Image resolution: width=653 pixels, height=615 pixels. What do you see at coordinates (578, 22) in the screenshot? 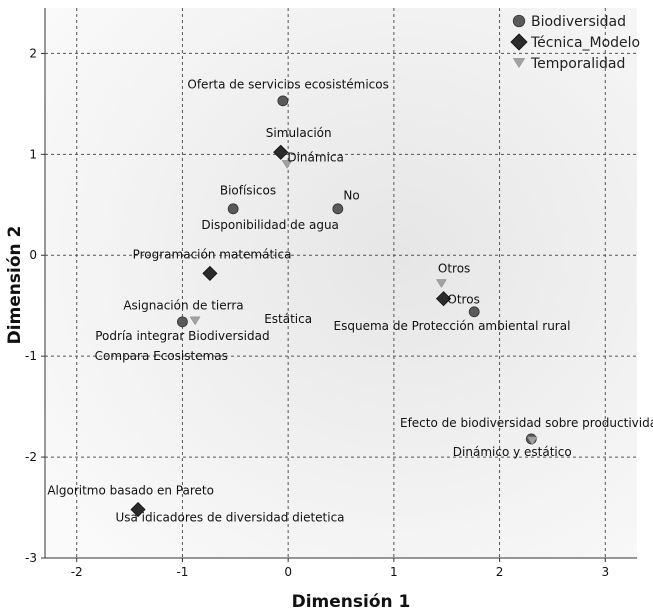
I see `legend-label: Biodiversidad` at bounding box center [578, 22].